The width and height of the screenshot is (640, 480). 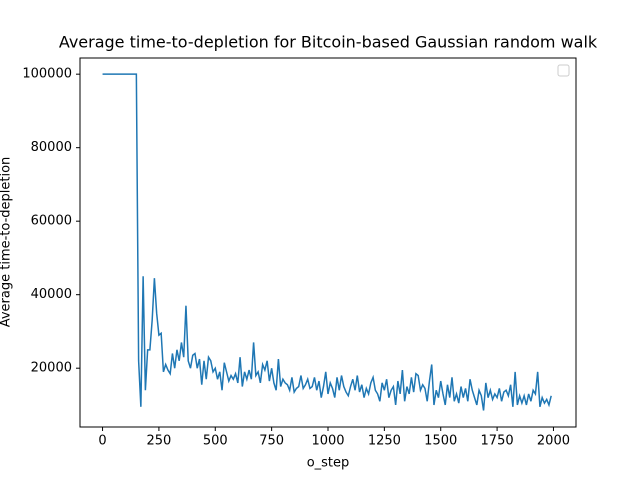 What do you see at coordinates (158, 441) in the screenshot?
I see `x-tick-label: 250` at bounding box center [158, 441].